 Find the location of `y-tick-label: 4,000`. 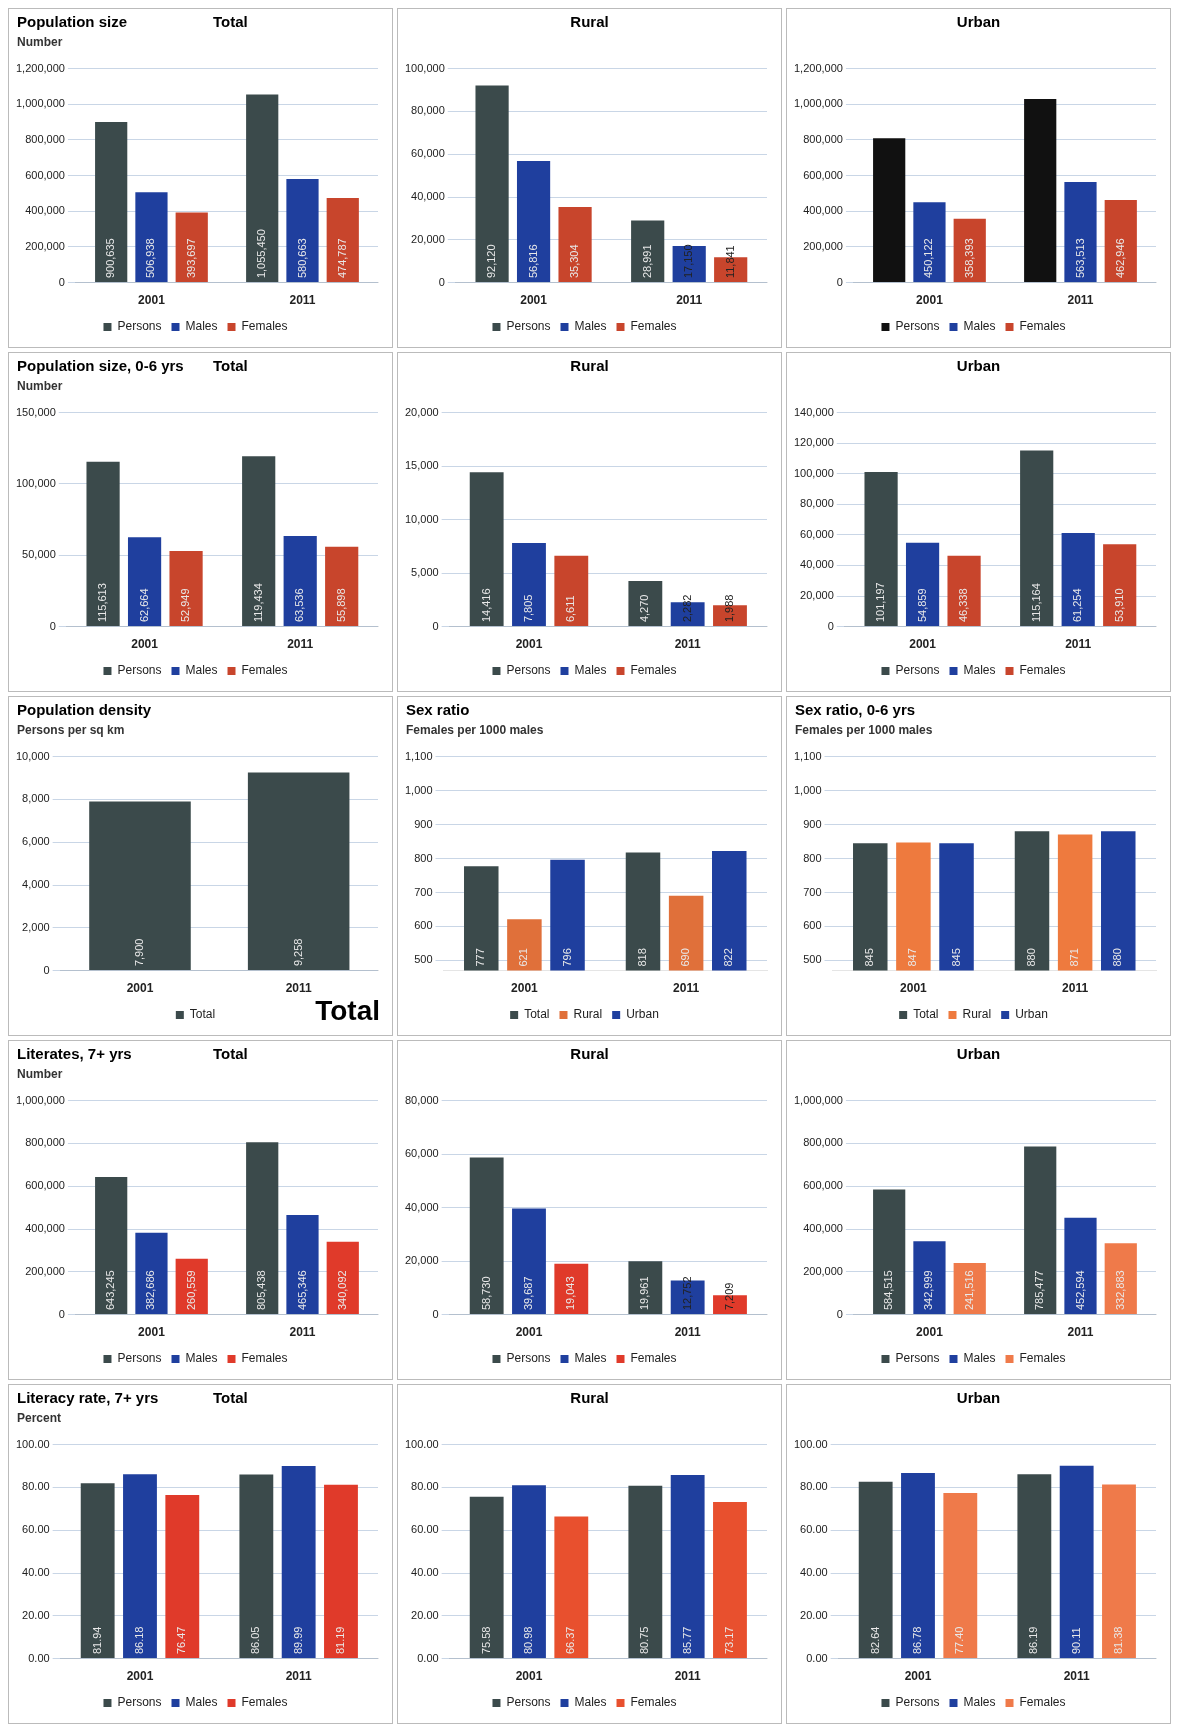

y-tick-label: 4,000 is located at coordinates (36, 884).